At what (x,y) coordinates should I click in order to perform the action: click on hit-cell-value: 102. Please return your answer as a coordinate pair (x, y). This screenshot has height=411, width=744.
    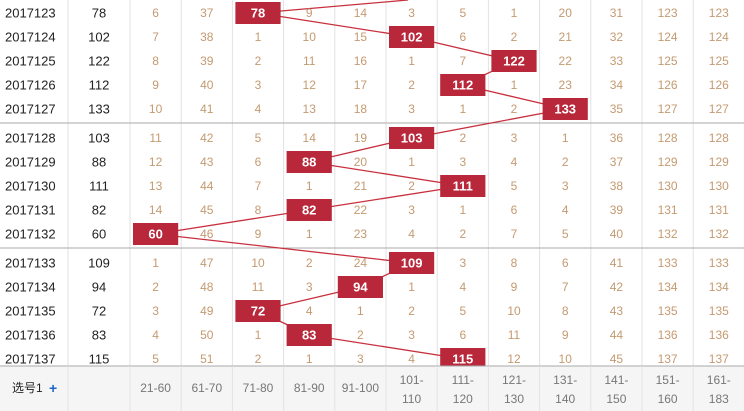
    Looking at the image, I should click on (412, 37).